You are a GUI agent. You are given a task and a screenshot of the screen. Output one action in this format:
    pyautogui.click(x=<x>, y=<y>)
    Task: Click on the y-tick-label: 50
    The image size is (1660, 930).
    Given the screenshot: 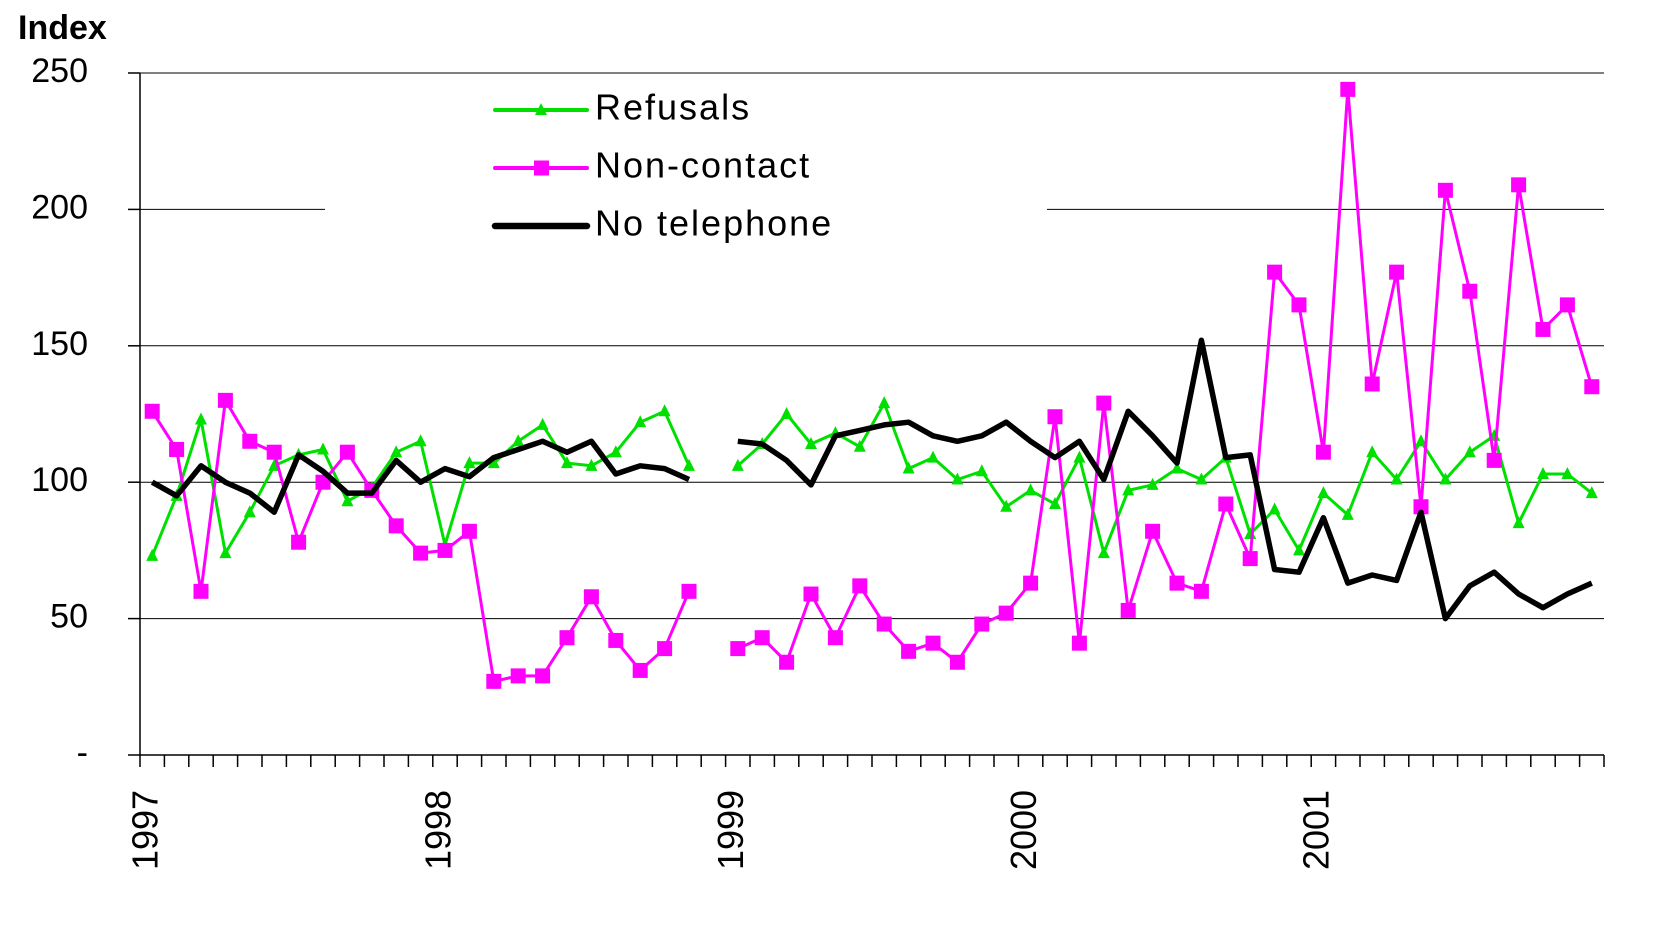 What is the action you would take?
    pyautogui.click(x=69, y=617)
    